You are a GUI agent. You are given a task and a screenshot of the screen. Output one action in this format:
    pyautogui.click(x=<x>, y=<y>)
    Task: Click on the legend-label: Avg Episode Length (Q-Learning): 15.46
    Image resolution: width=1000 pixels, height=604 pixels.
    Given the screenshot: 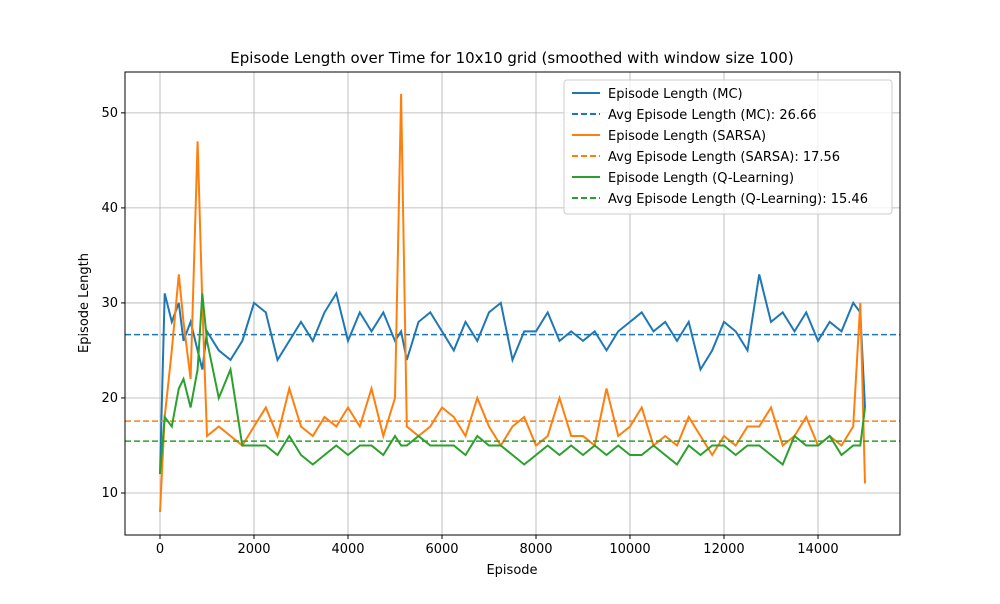 What is the action you would take?
    pyautogui.click(x=738, y=199)
    